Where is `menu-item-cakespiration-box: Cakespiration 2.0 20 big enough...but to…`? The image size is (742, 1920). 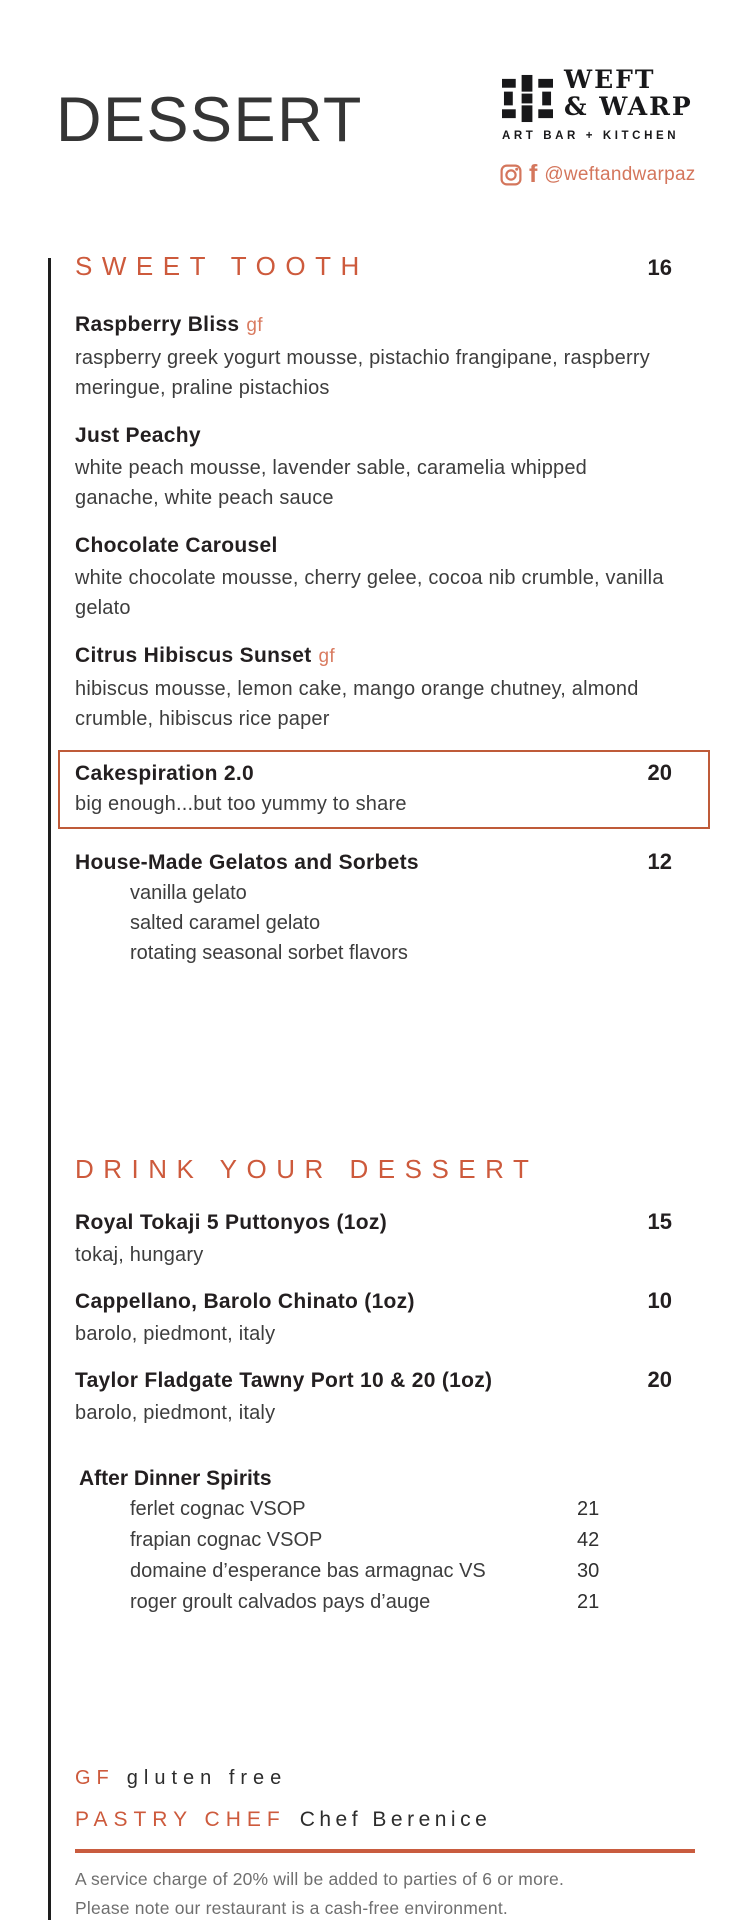
menu-item-cakespiration-box: Cakespiration 2.0 20 big enough...but to… is located at coordinates (384, 789).